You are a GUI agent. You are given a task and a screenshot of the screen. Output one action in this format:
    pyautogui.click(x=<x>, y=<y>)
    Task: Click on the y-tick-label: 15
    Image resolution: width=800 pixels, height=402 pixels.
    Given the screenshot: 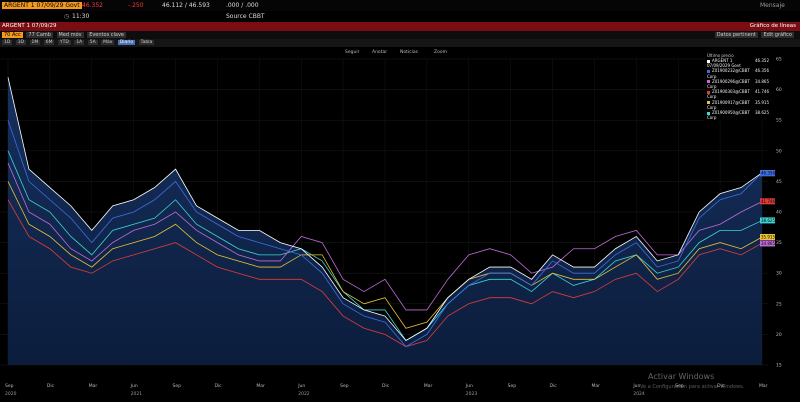 What is the action you would take?
    pyautogui.click(x=779, y=366)
    